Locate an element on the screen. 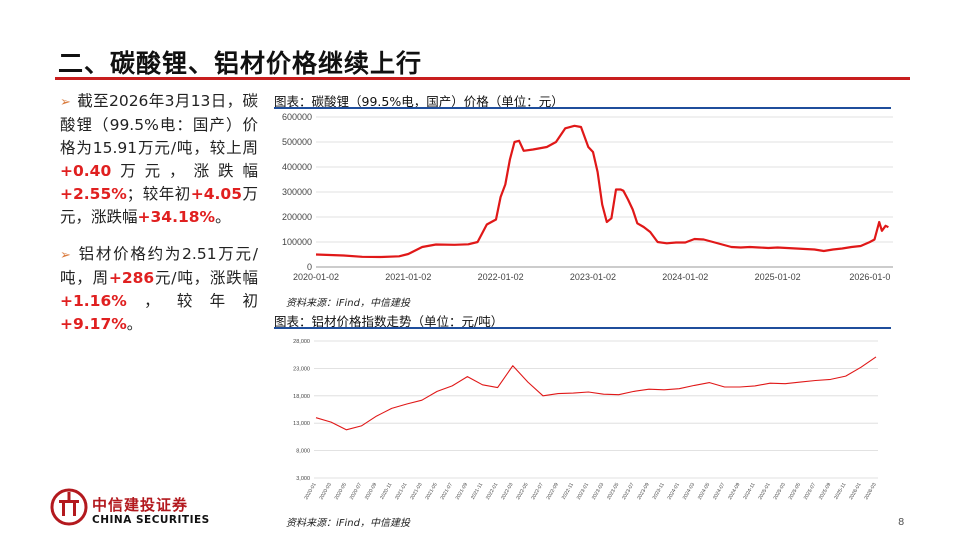 The width and height of the screenshot is (960, 540). x-tick-label: 2021-07 is located at coordinates (447, 491).